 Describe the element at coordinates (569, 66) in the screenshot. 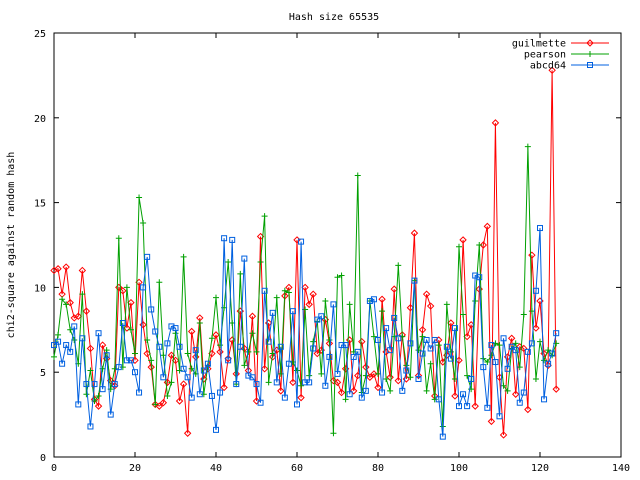

I see `legend-item-abcd64: abcd64` at that location.